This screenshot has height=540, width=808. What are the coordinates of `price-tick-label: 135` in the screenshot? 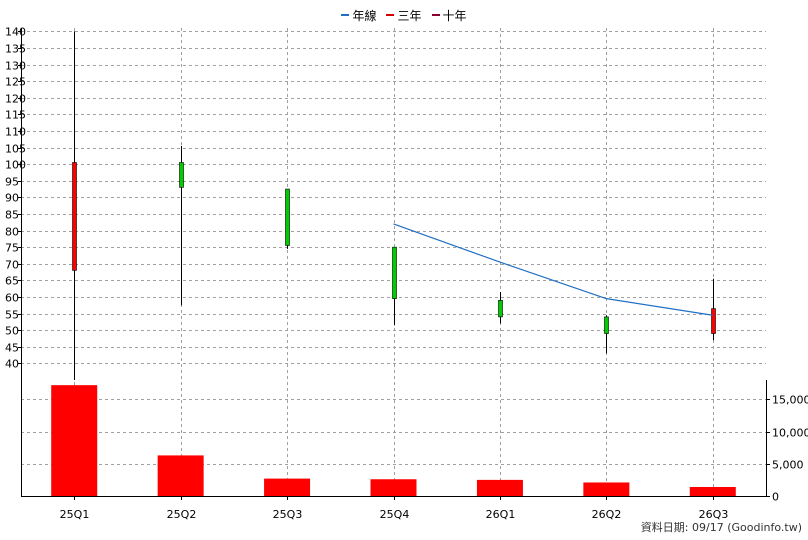 It's located at (15, 49).